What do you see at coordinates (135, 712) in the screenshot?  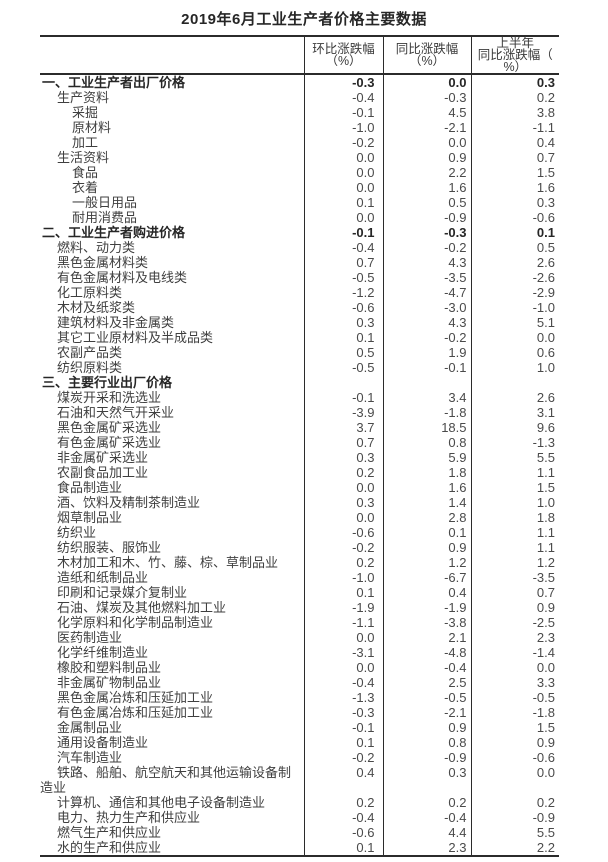 I see `row-label: 有色金属冶炼和压延加工业` at bounding box center [135, 712].